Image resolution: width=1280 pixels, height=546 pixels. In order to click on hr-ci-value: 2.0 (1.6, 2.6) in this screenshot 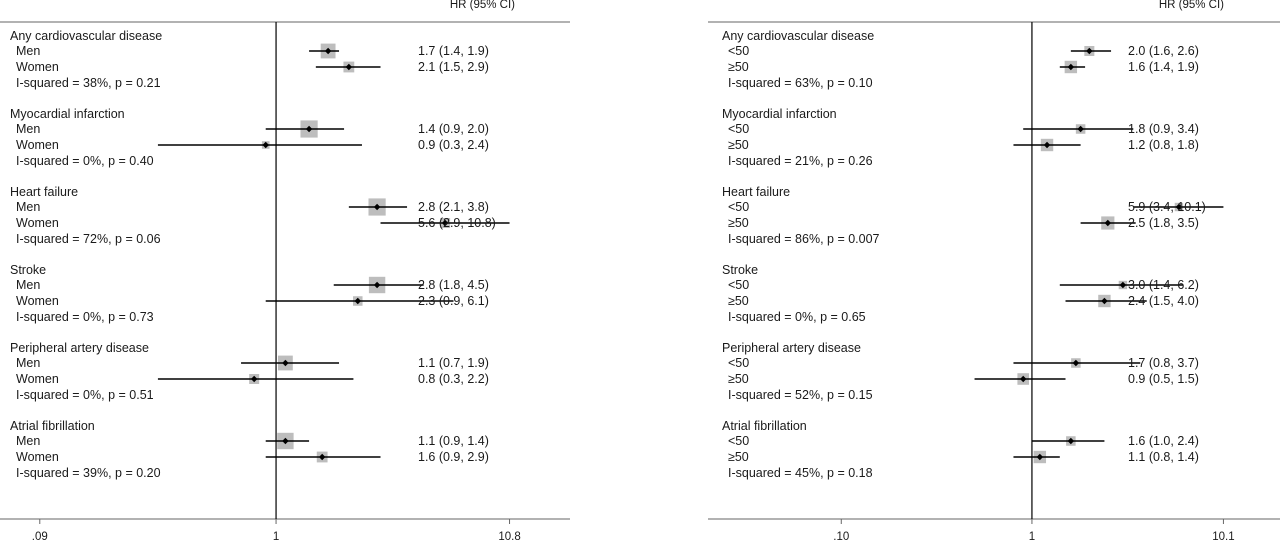, I will do `click(1163, 51)`.